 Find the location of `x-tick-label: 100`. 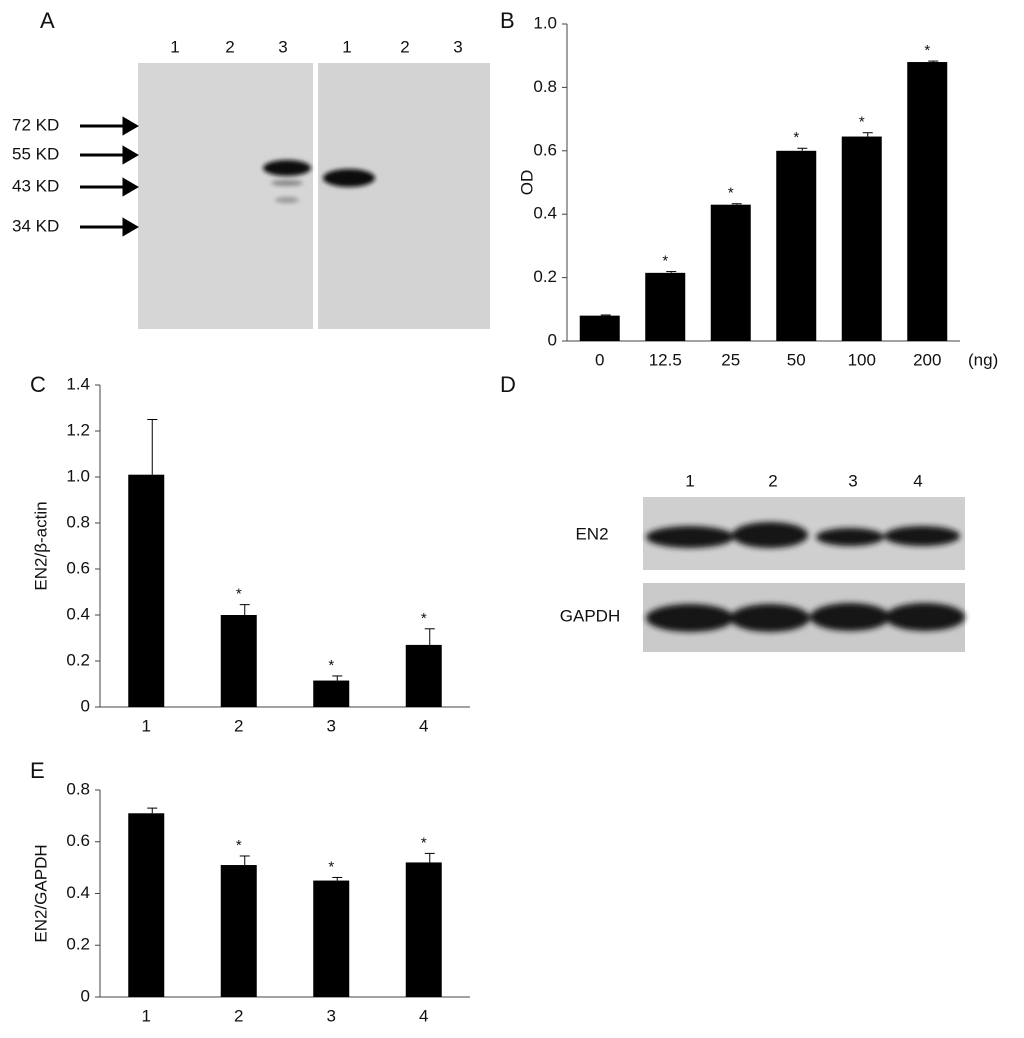

x-tick-label: 100 is located at coordinates (862, 359).